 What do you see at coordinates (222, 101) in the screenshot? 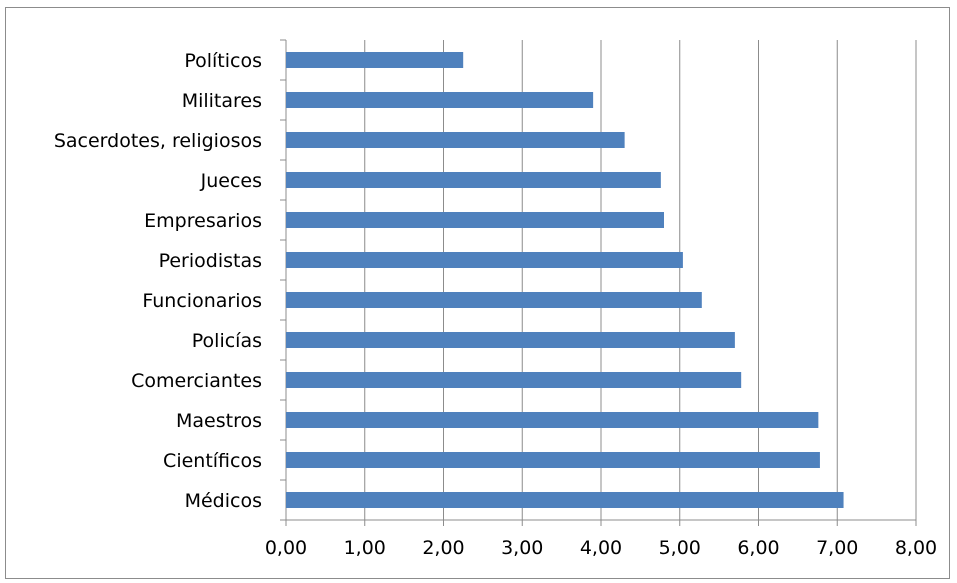
I see `category-label: Militares` at bounding box center [222, 101].